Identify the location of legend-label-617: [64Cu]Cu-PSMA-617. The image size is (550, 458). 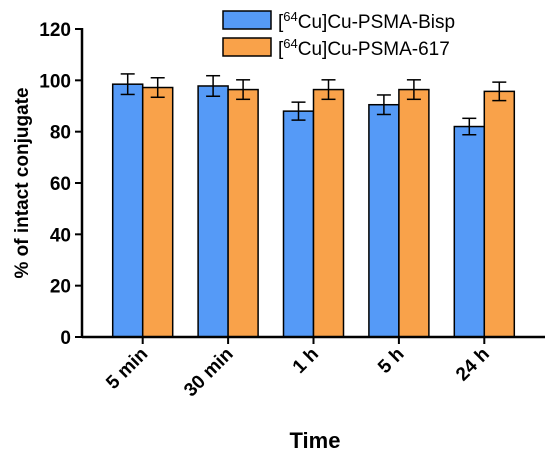
(364, 48).